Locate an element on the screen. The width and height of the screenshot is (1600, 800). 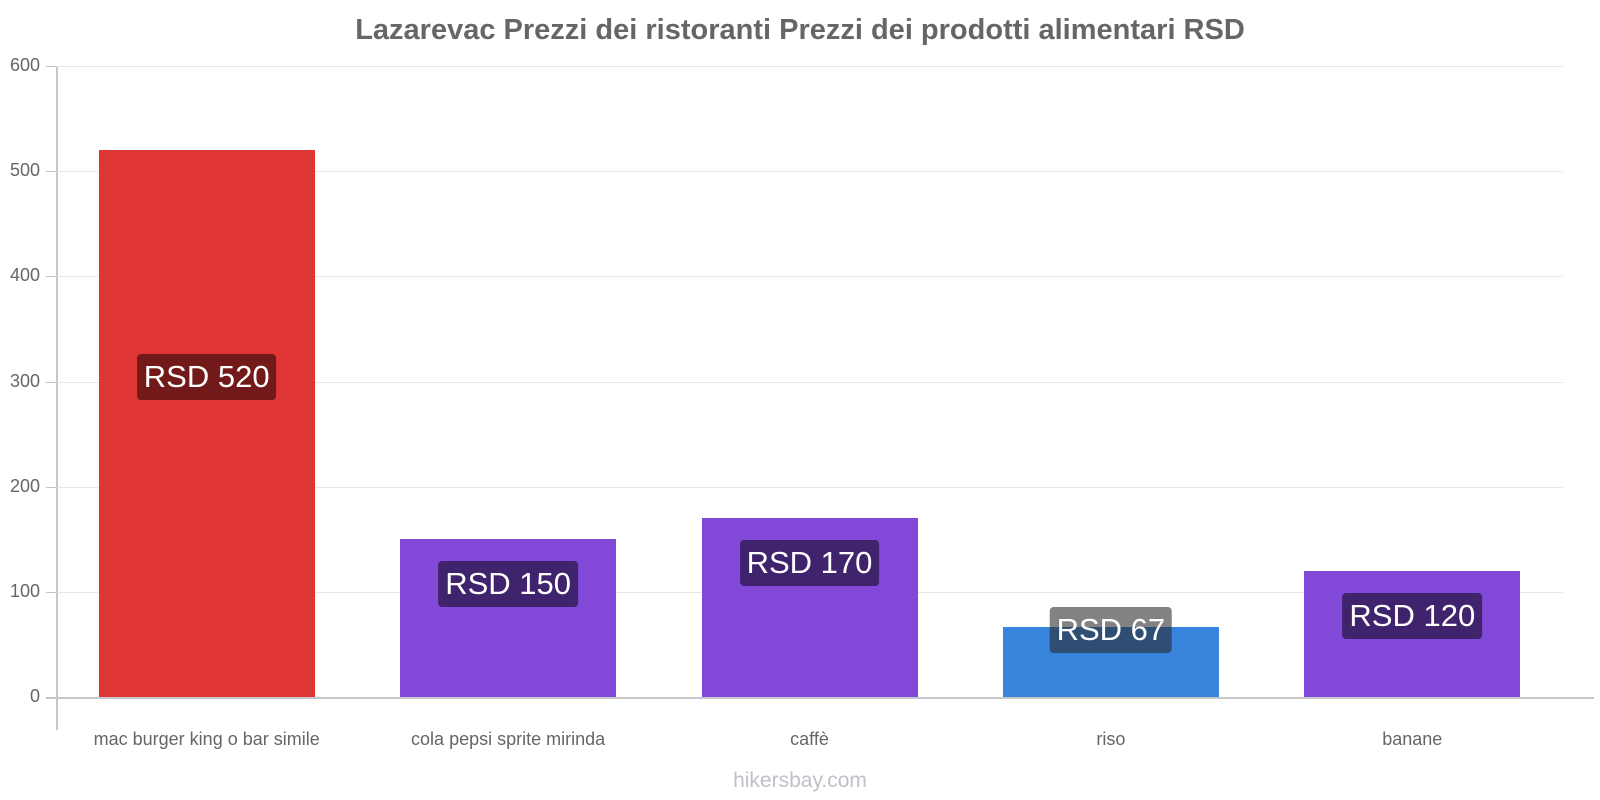
bar-value-label: RSD 150 is located at coordinates (508, 584).